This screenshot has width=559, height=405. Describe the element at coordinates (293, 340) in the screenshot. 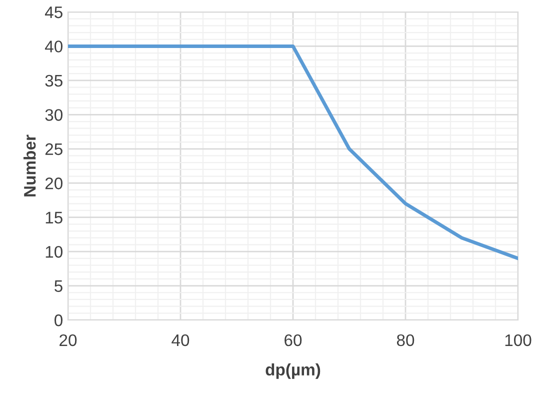

I see `x-tick-label: 60` at that location.